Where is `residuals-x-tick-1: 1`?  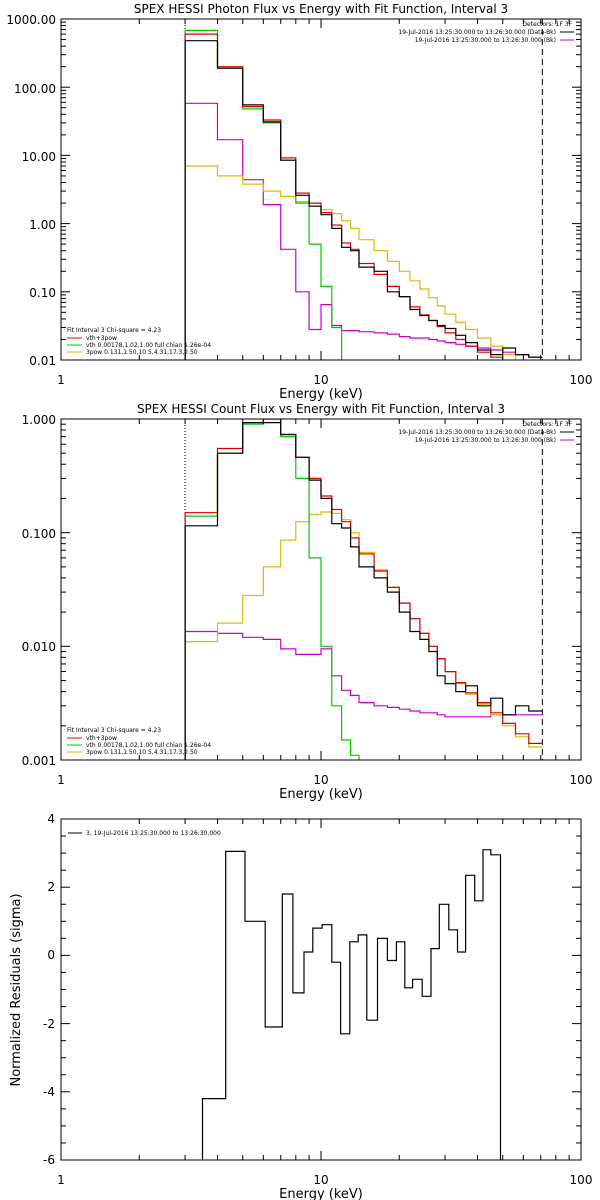
residuals-x-tick-1: 1 is located at coordinates (61, 1180).